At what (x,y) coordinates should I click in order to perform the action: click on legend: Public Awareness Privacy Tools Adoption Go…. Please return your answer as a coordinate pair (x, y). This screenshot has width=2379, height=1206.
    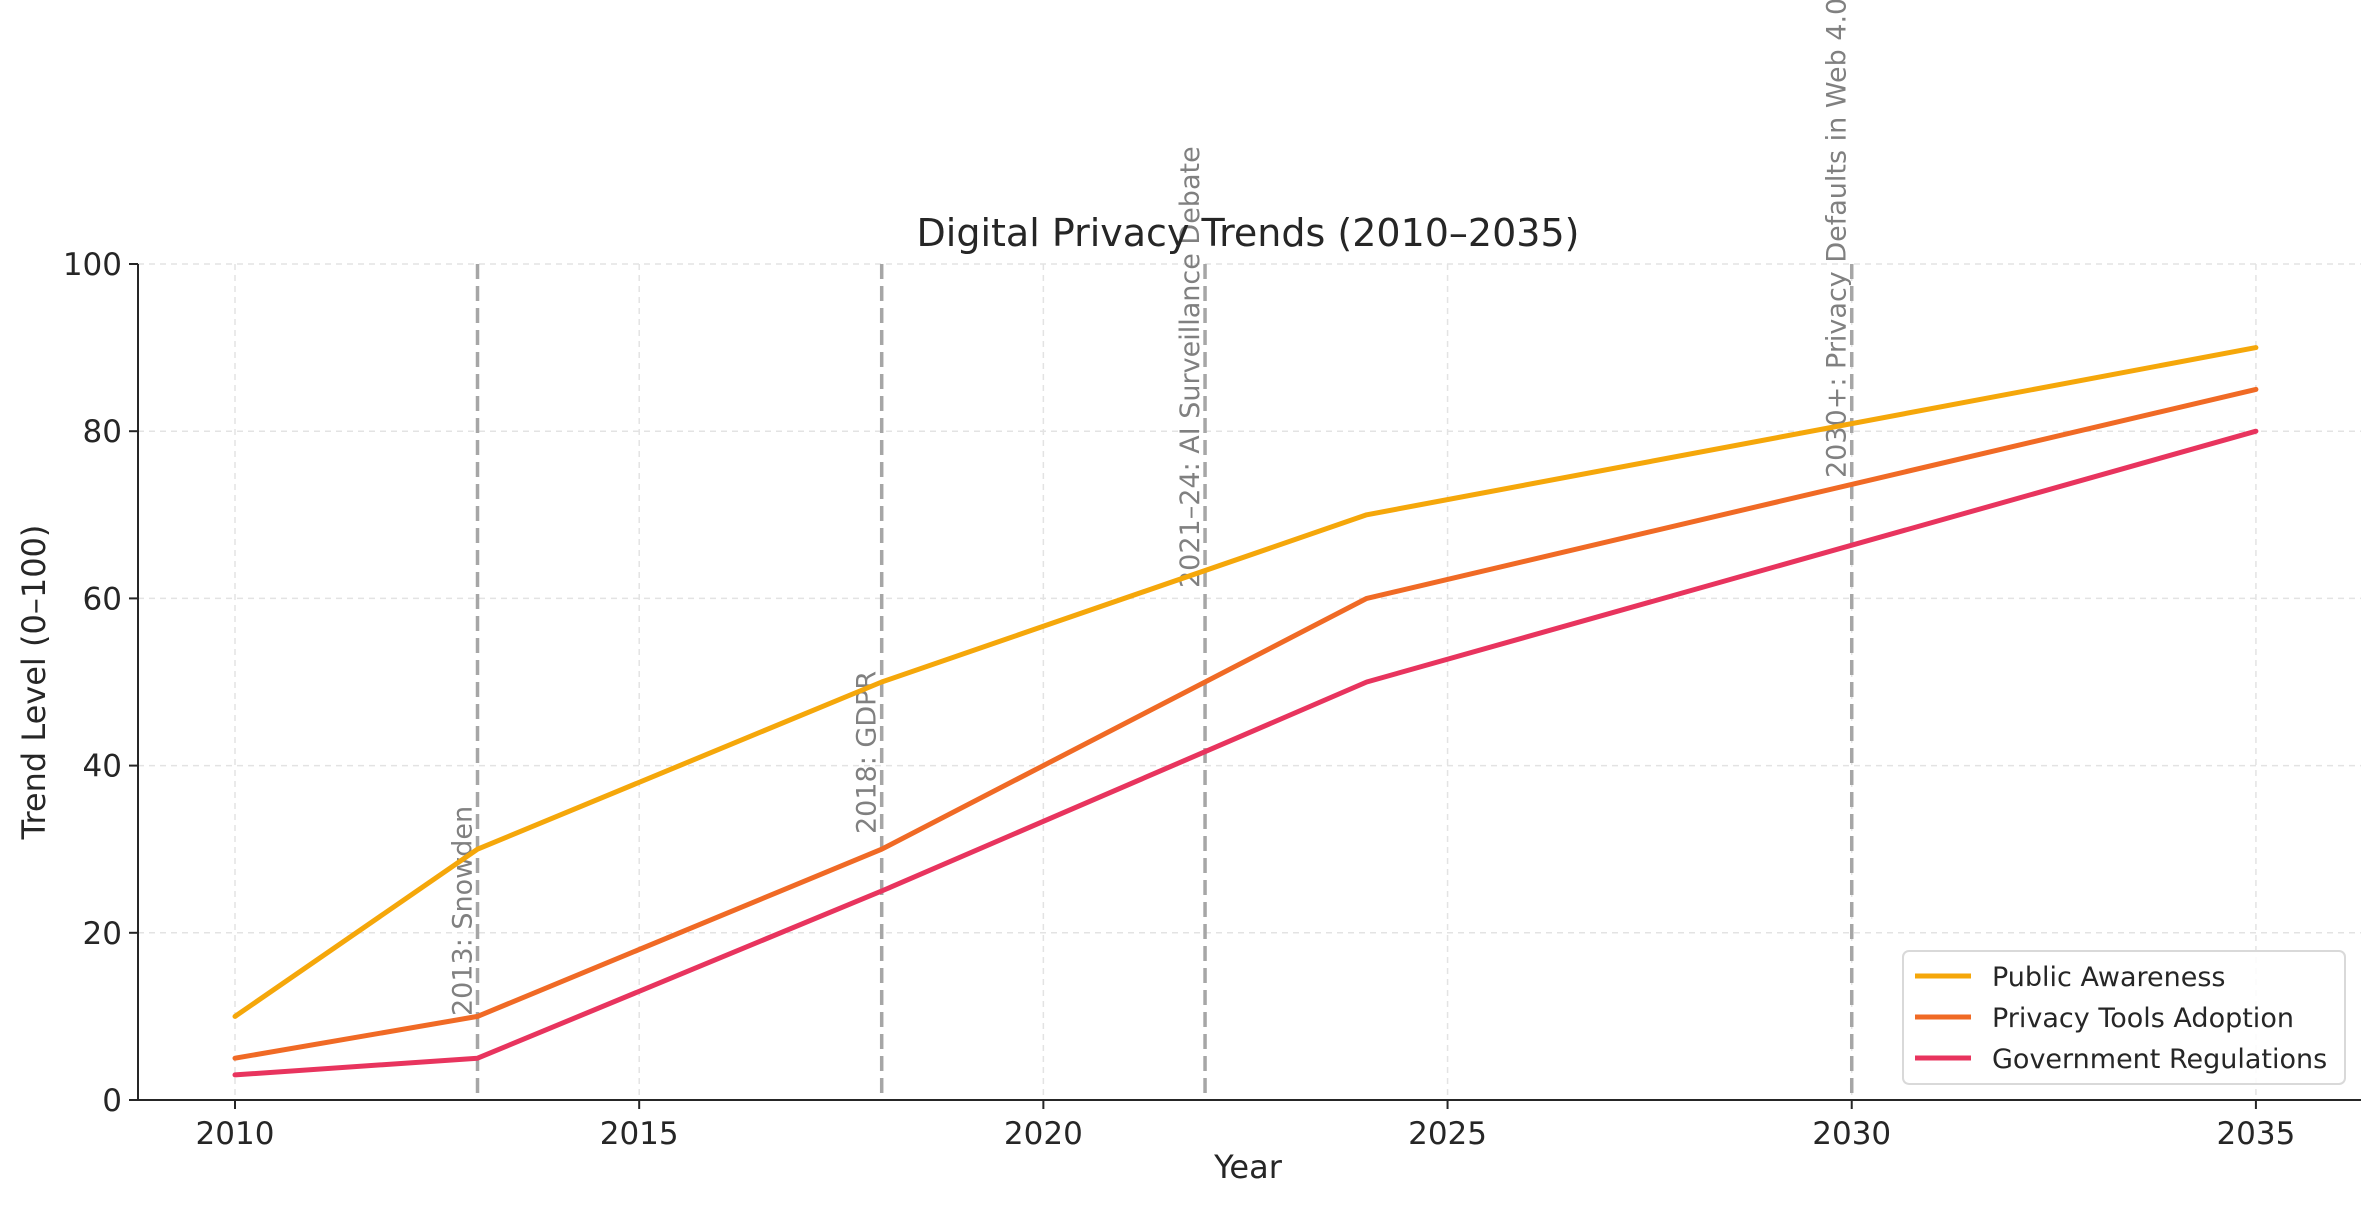
    Looking at the image, I should click on (2124, 1017).